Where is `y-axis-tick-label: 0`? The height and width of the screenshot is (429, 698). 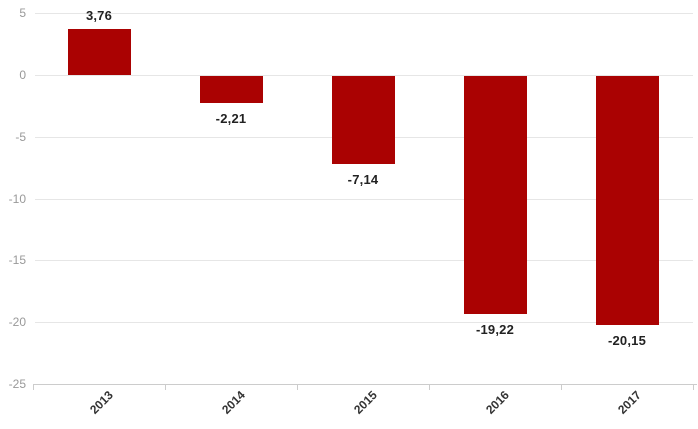 y-axis-tick-label: 0 is located at coordinates (22, 75).